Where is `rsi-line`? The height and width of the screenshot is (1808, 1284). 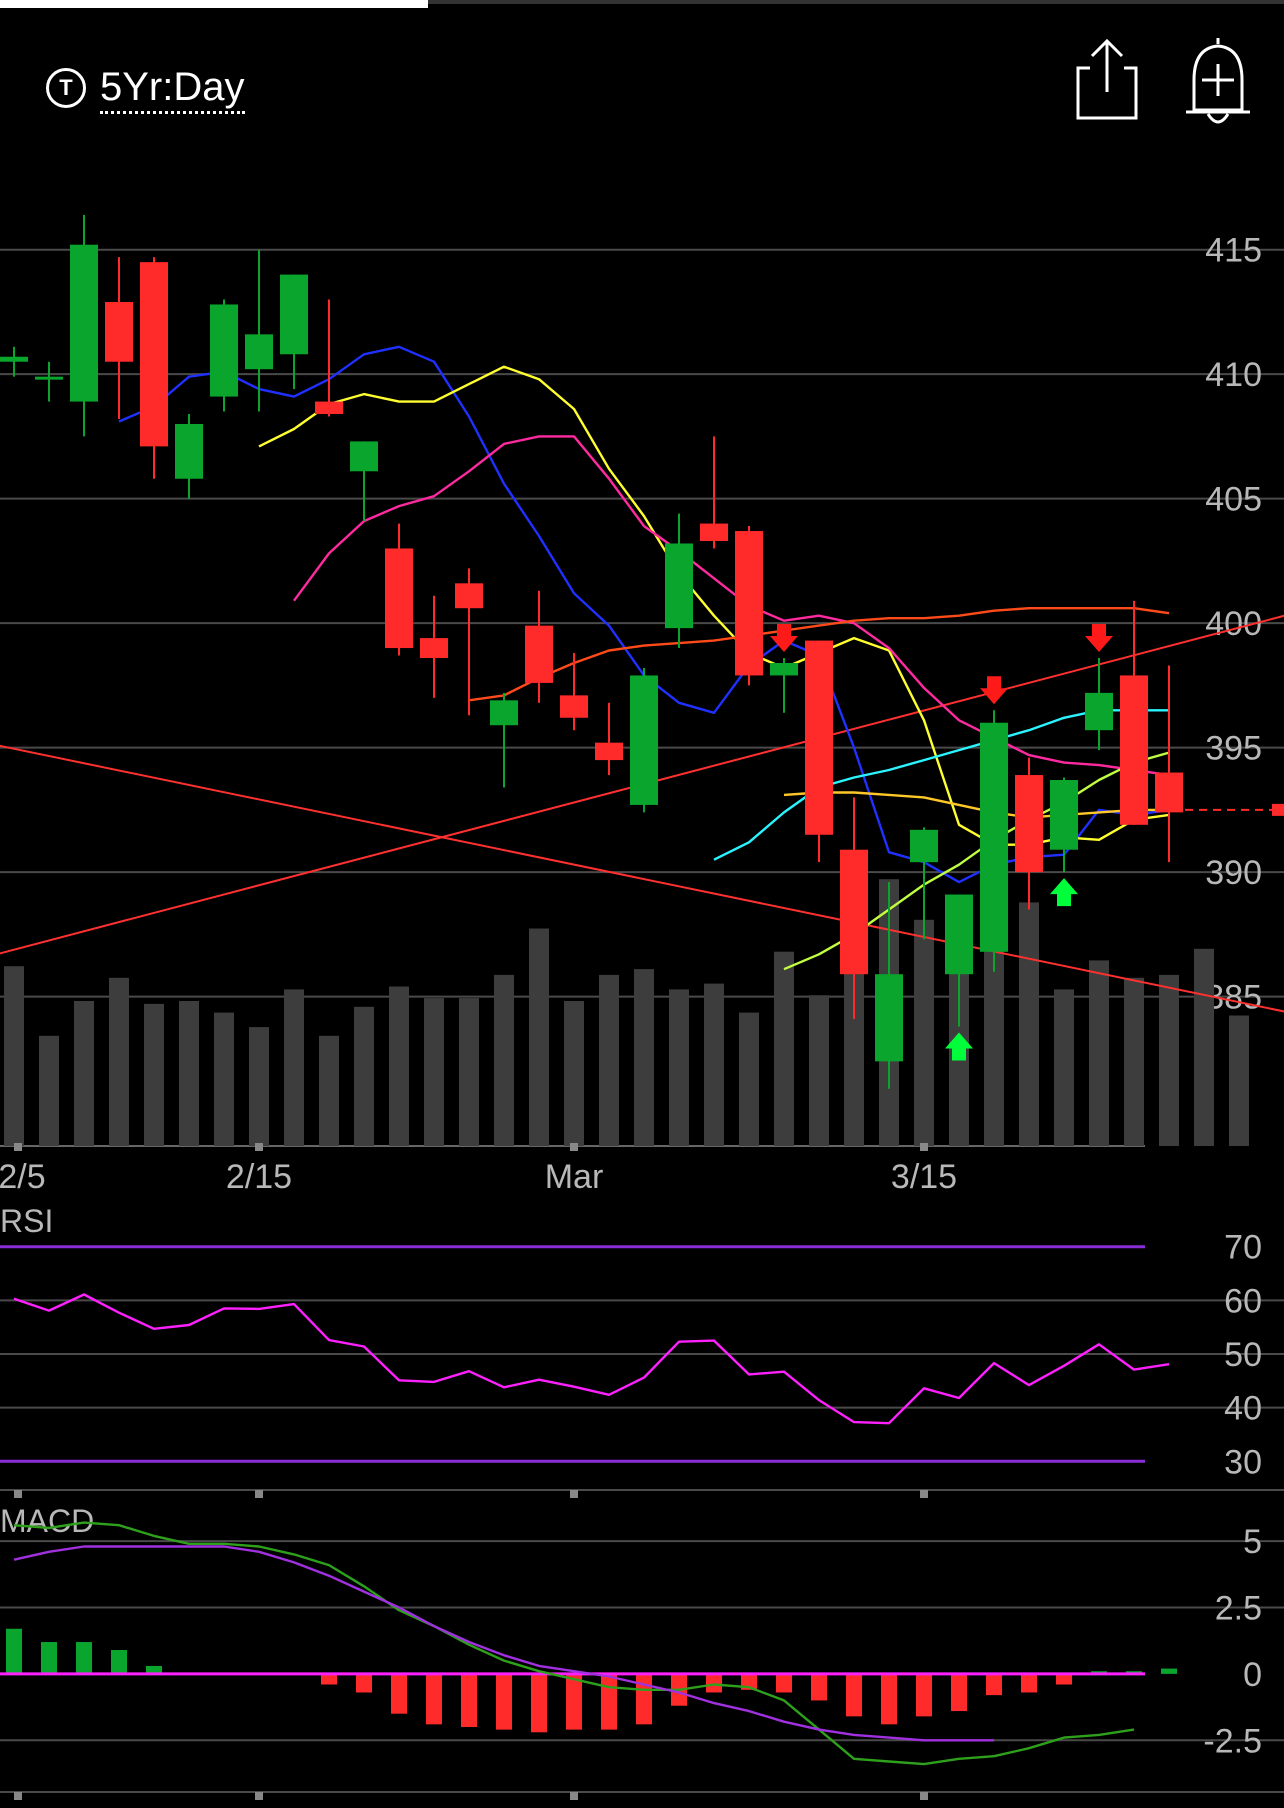
rsi-line is located at coordinates (591, 1359).